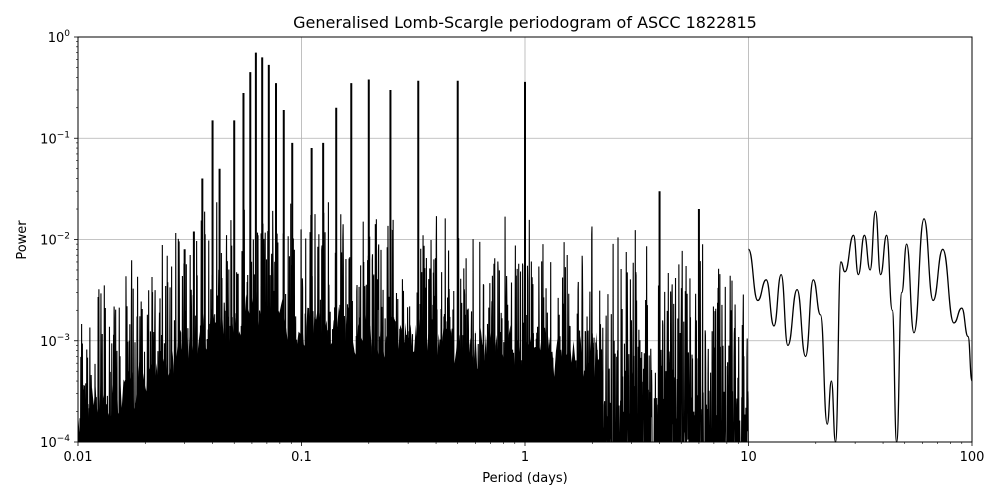 This screenshot has height=500, width=1000. I want to click on y-tick-label: 10⁰, so click(59, 37).